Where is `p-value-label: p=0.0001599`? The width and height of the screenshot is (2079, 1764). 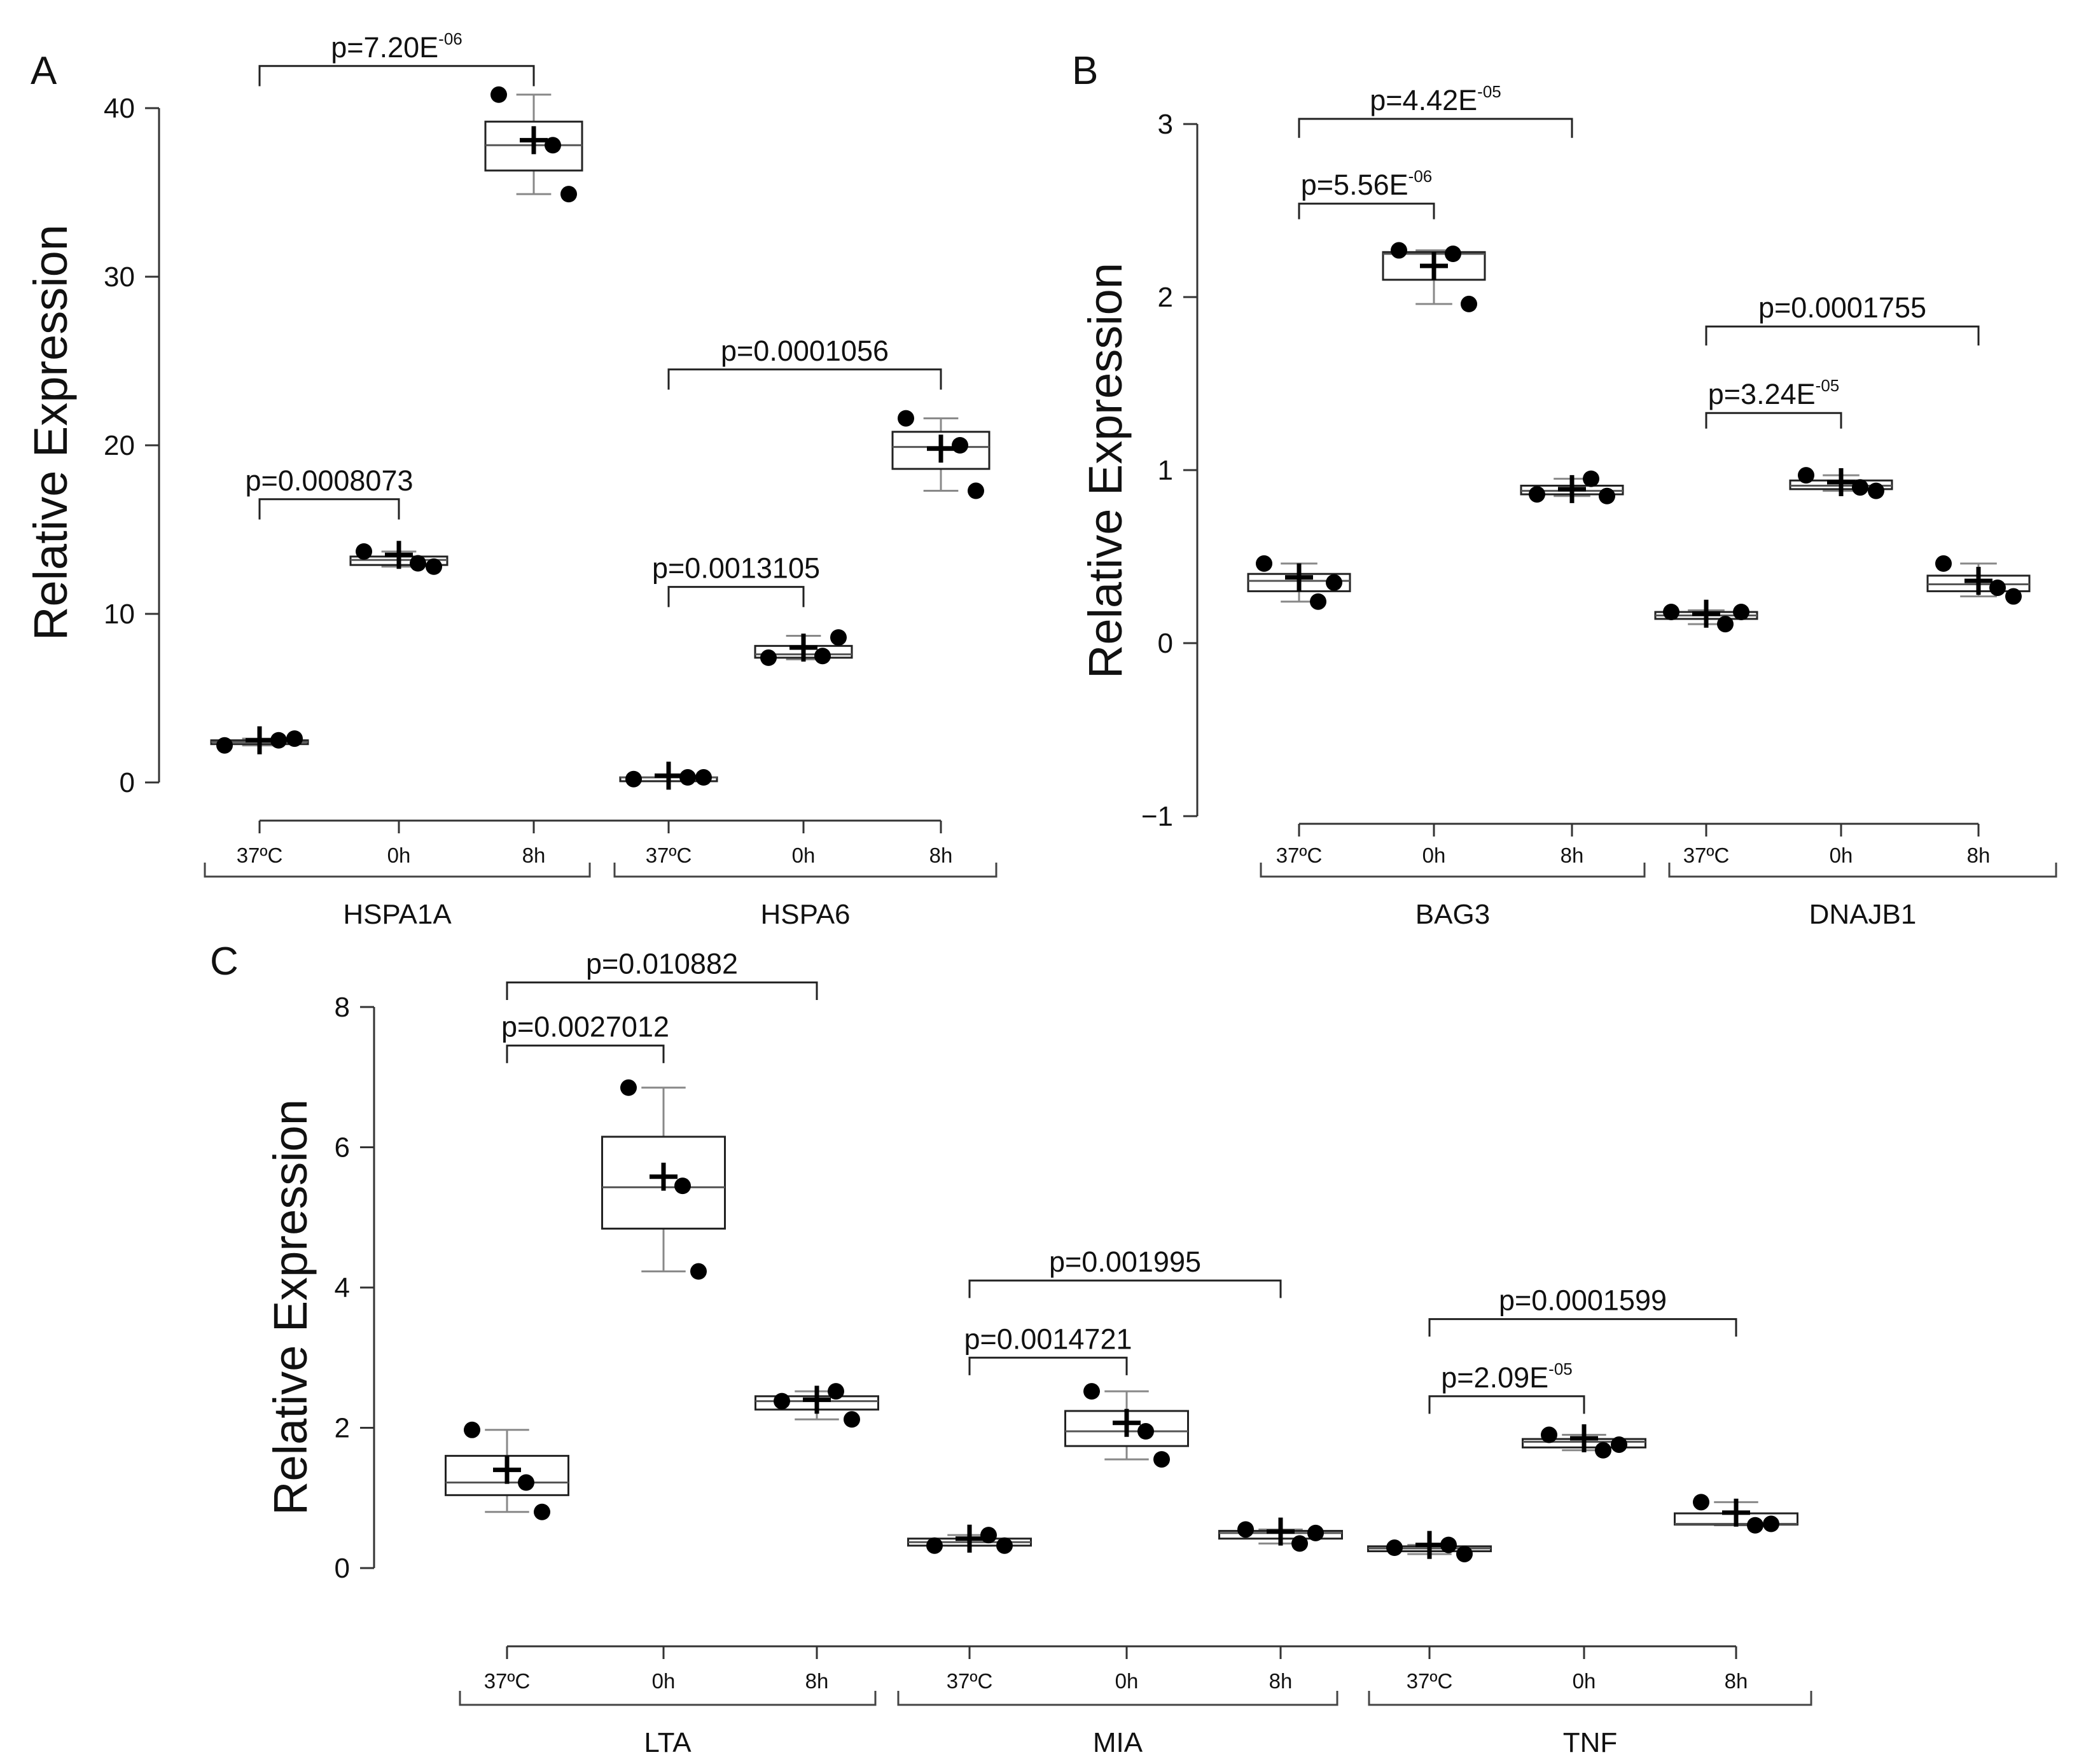
p-value-label: p=0.0001599 is located at coordinates (1583, 1301).